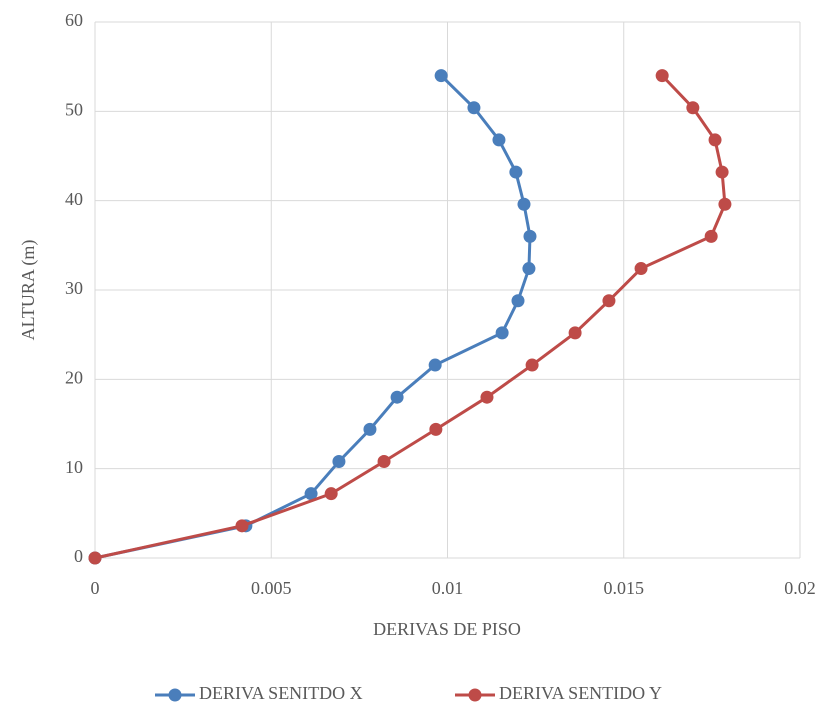  What do you see at coordinates (800, 588) in the screenshot?
I see `x-tick-label: 0.02` at bounding box center [800, 588].